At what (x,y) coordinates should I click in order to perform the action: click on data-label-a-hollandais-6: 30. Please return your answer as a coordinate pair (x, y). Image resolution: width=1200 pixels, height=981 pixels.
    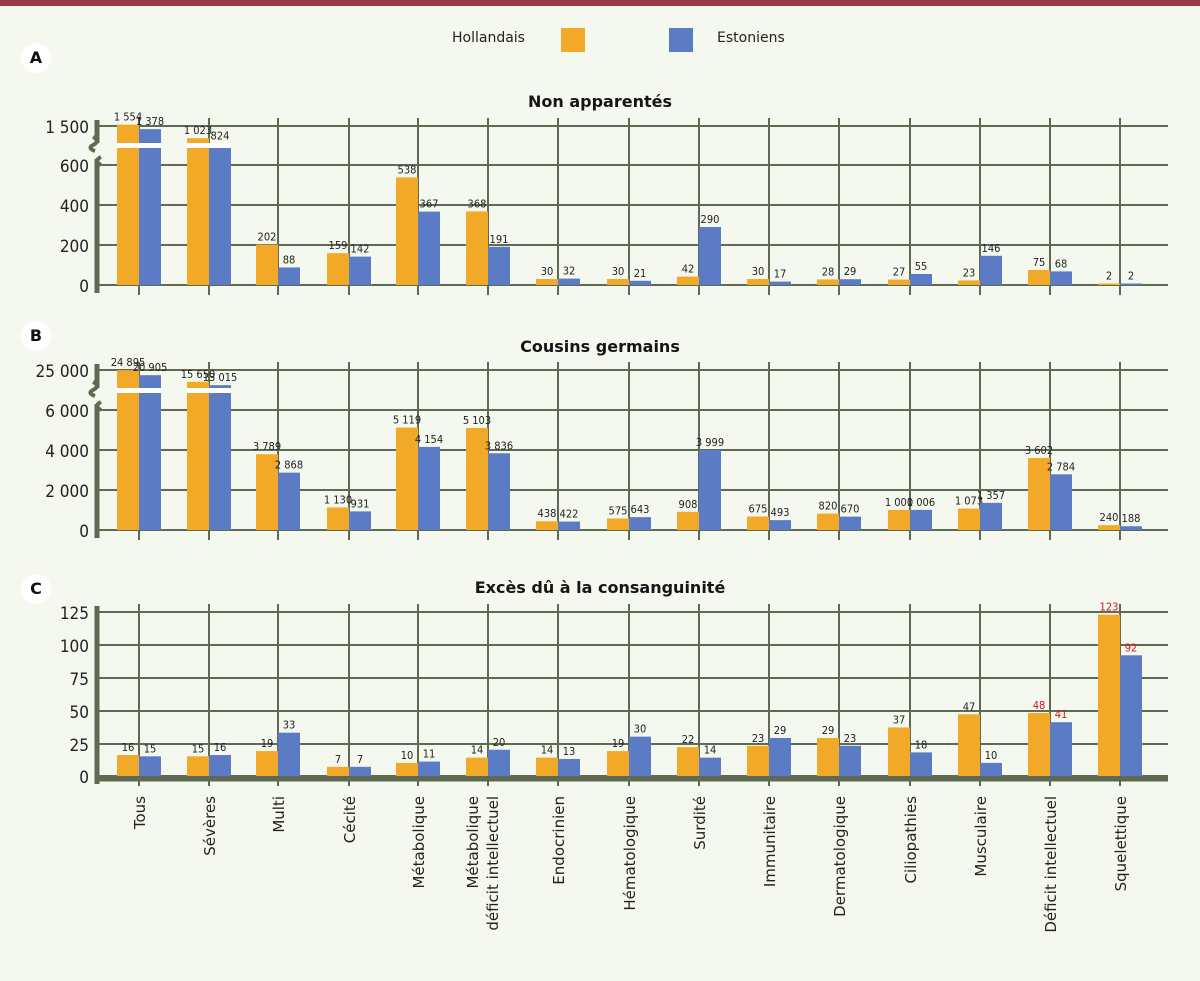
    Looking at the image, I should click on (547, 271).